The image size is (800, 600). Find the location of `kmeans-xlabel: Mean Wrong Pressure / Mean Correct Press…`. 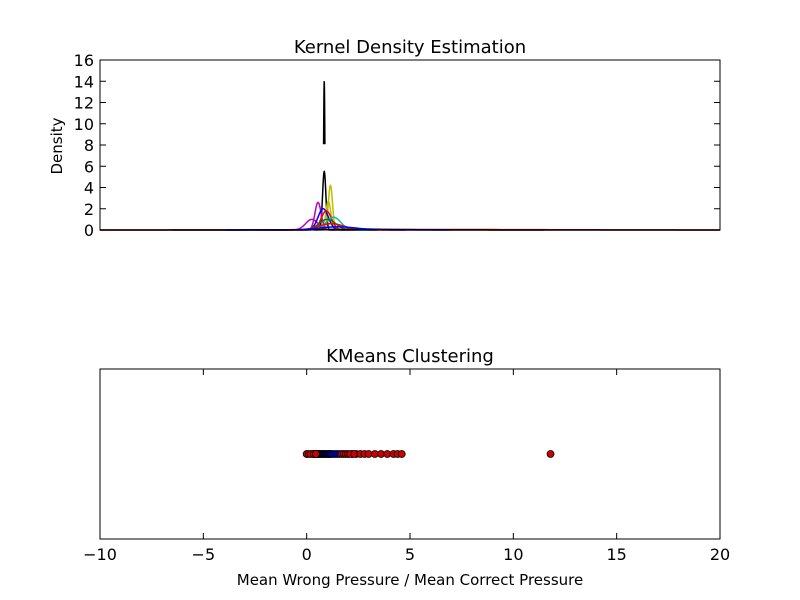

kmeans-xlabel: Mean Wrong Pressure / Mean Correct Press… is located at coordinates (410, 580).